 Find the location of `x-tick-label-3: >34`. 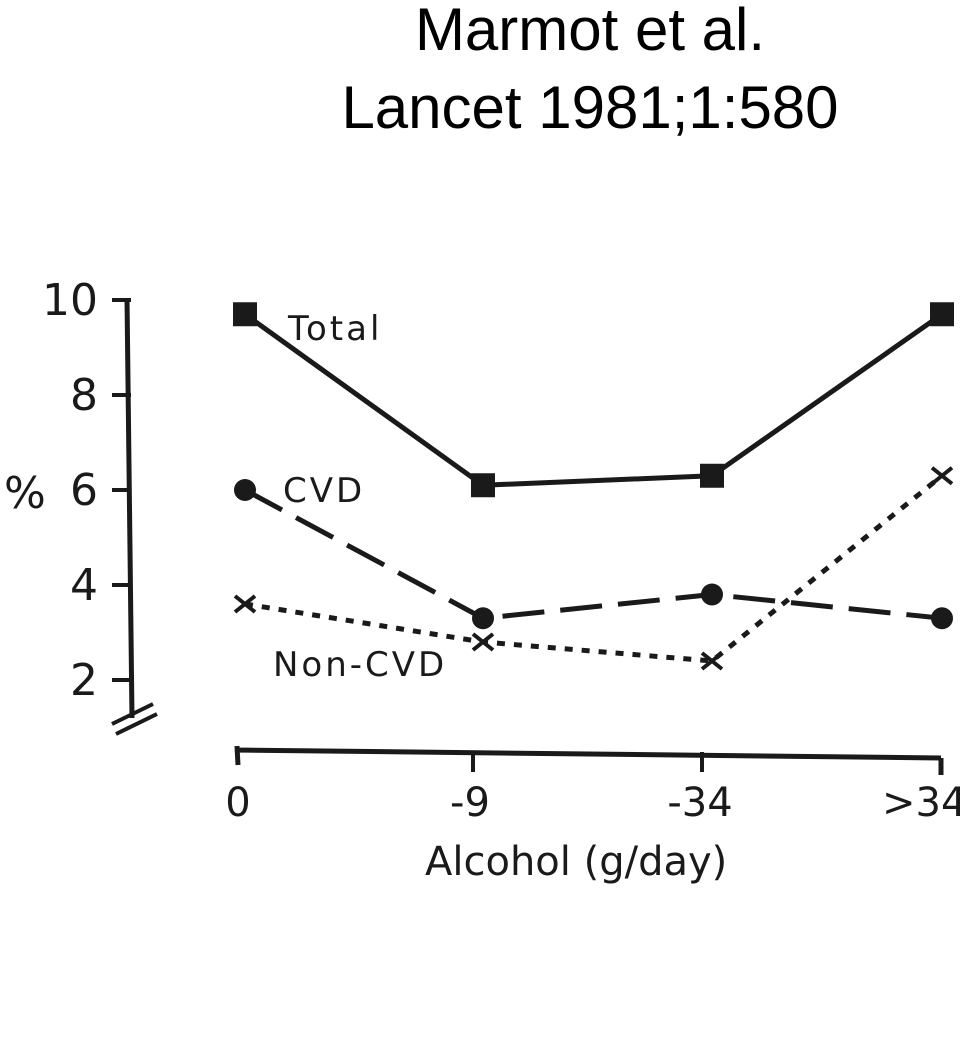

x-tick-label-3: >34 is located at coordinates (921, 803).